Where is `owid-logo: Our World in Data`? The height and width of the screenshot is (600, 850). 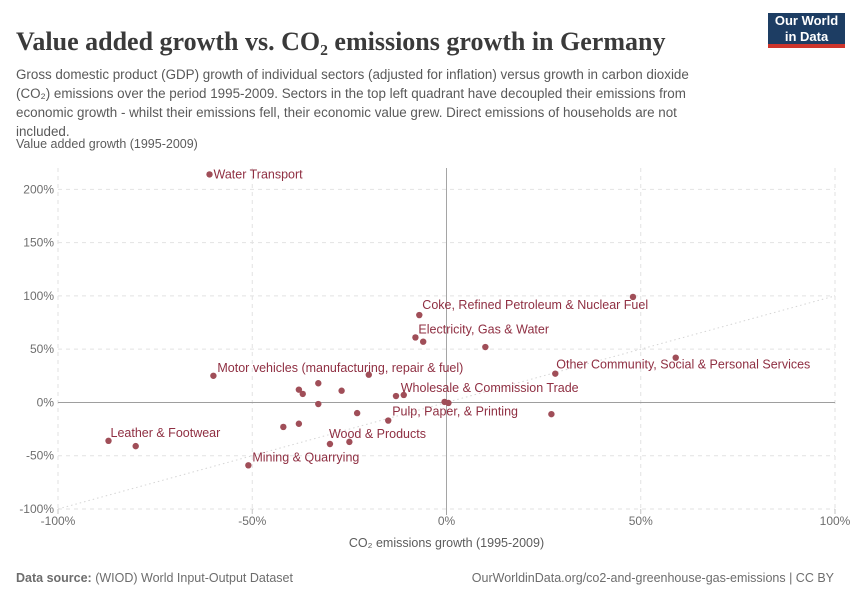
owid-logo: Our World in Data is located at coordinates (806, 30).